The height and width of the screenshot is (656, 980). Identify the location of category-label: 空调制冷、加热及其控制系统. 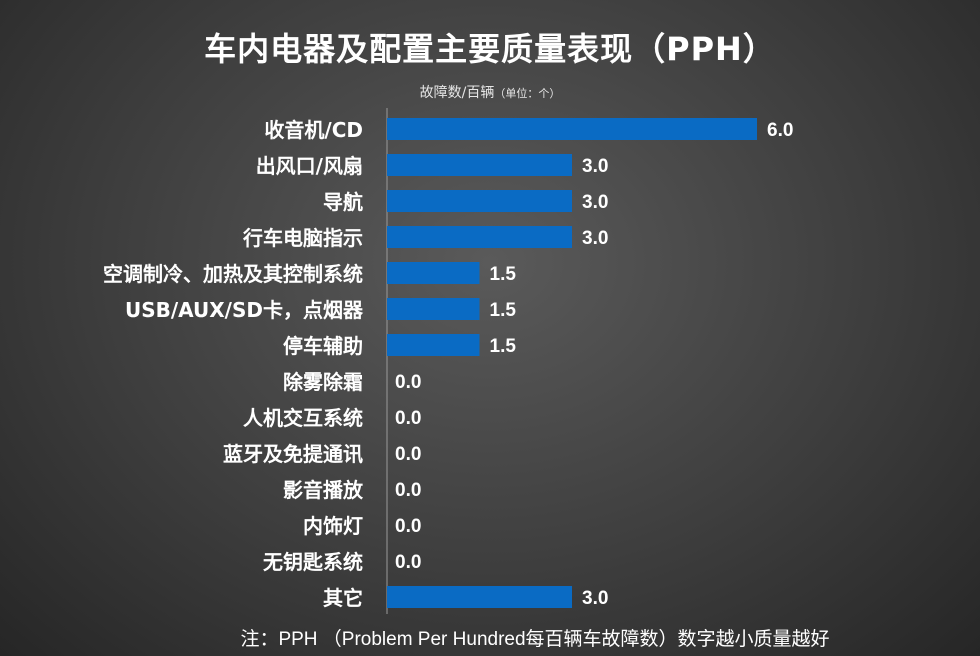
(233, 274).